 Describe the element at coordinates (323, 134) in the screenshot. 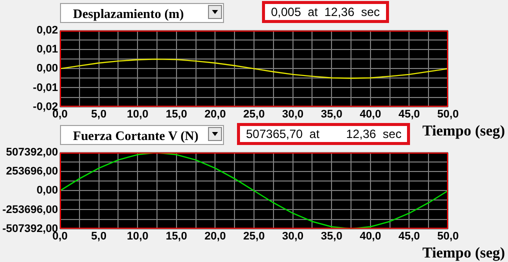

I see `text: 507365,70 at 12,36 sec` at that location.